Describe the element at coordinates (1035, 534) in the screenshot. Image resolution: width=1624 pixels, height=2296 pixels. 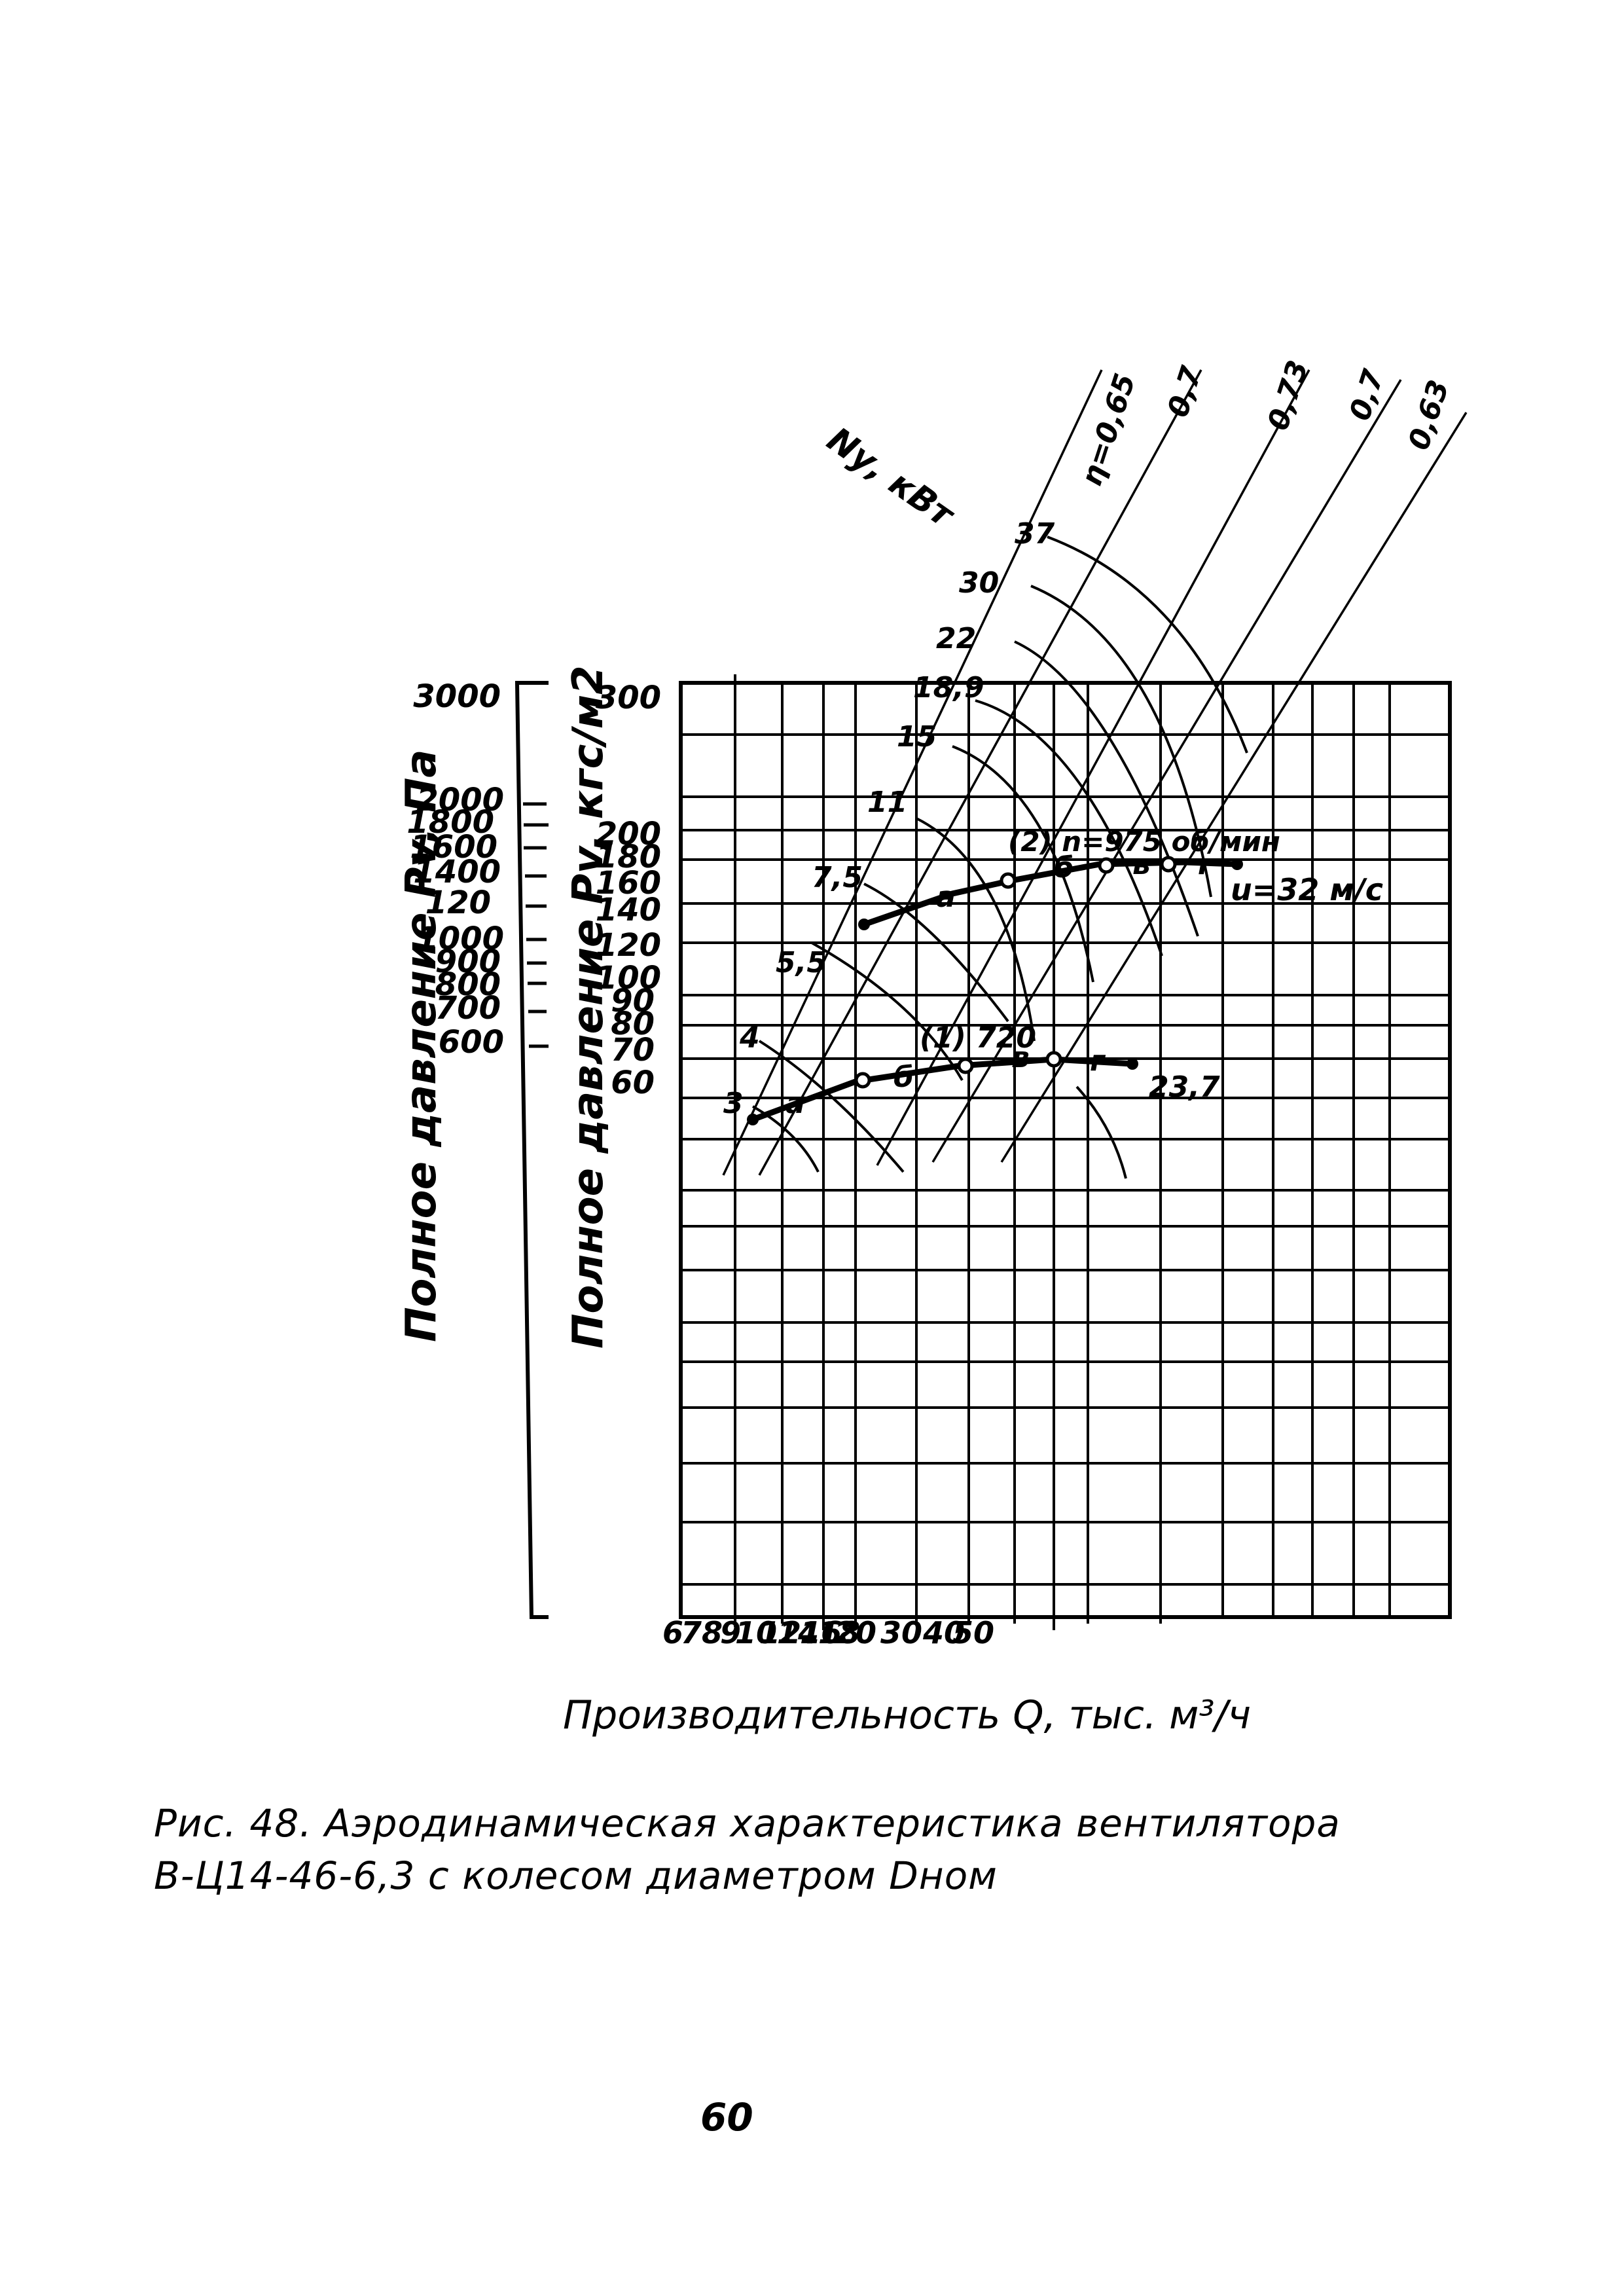
I see `svg-text: 37` at that location.